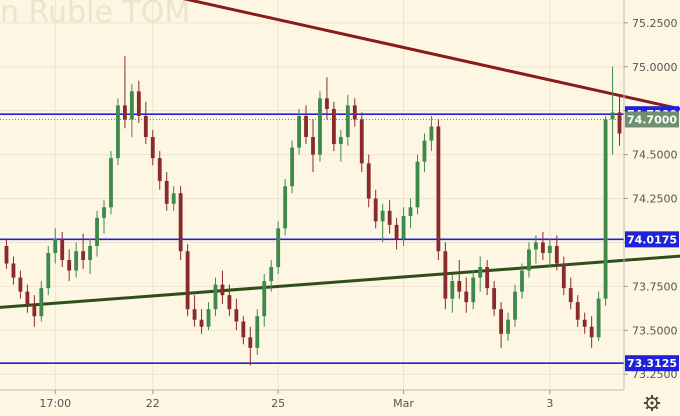  What do you see at coordinates (153, 403) in the screenshot?
I see `x-tick-label: 22` at bounding box center [153, 403].